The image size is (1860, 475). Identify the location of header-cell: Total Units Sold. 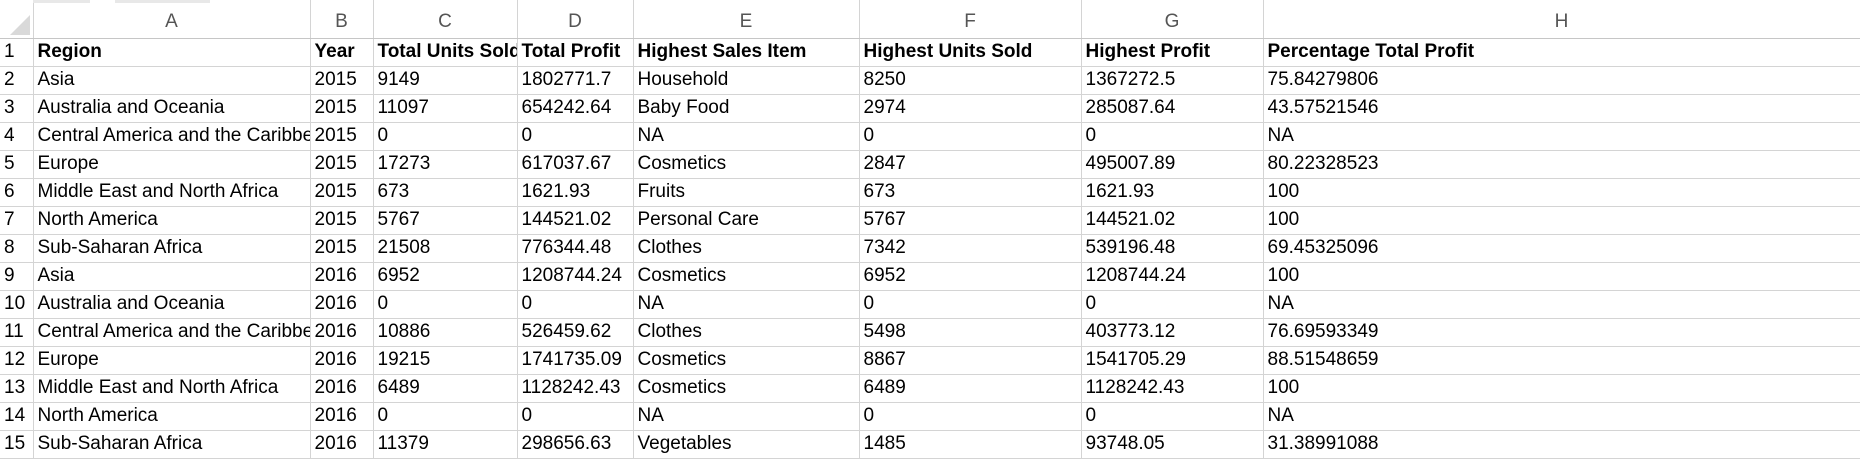
(445, 52).